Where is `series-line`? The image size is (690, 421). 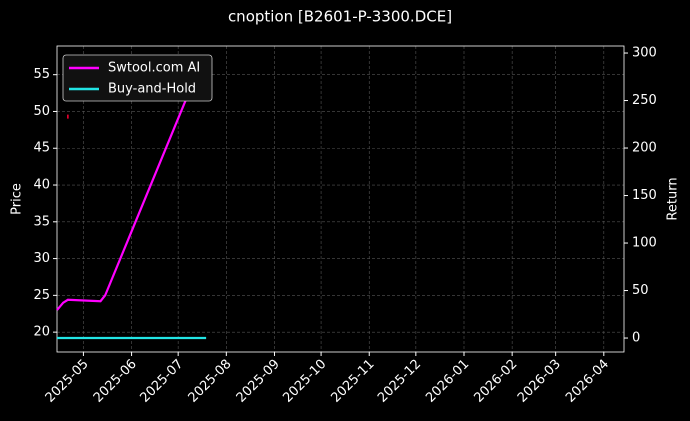
series-line is located at coordinates (128, 190).